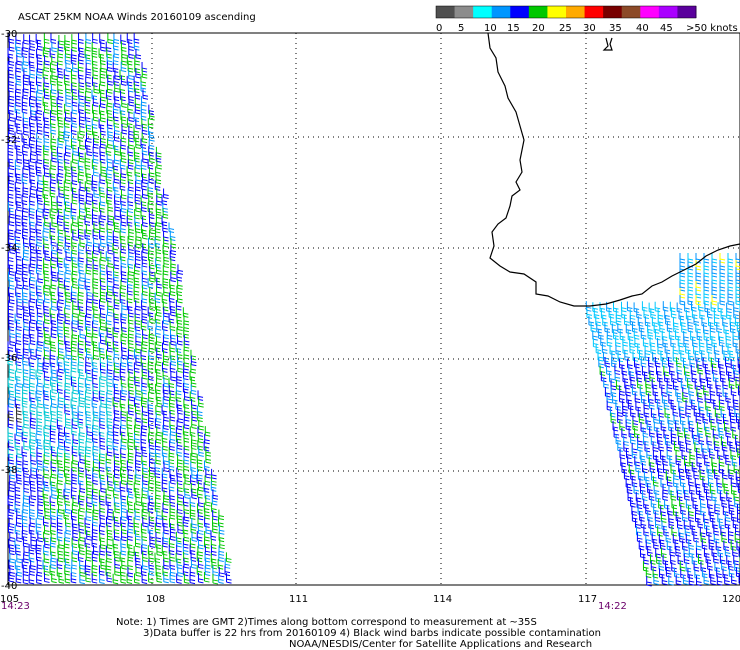  What do you see at coordinates (9, 358) in the screenshot?
I see `lat-label-36: -36` at bounding box center [9, 358].